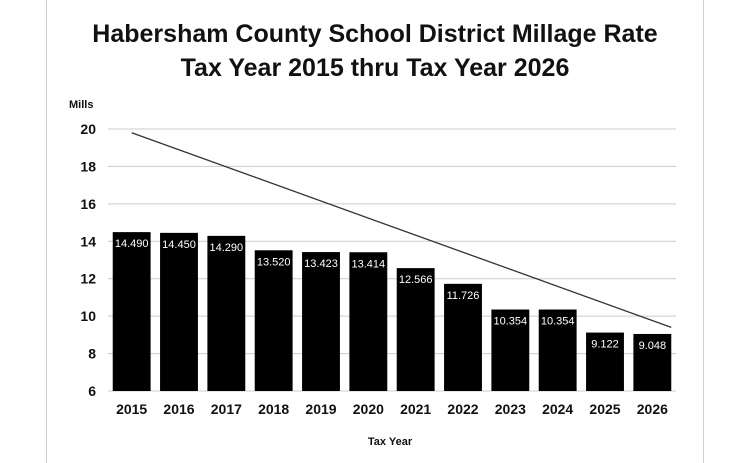 This screenshot has width=750, height=463. I want to click on bar-label-2022: 11.726, so click(463, 296).